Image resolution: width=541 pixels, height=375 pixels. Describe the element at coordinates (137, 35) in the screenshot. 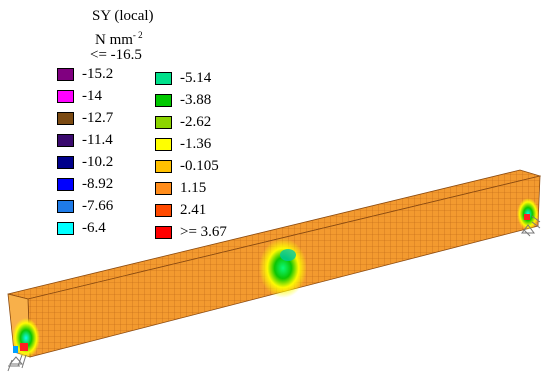

I see `legend-unit-exponent: - 2` at that location.